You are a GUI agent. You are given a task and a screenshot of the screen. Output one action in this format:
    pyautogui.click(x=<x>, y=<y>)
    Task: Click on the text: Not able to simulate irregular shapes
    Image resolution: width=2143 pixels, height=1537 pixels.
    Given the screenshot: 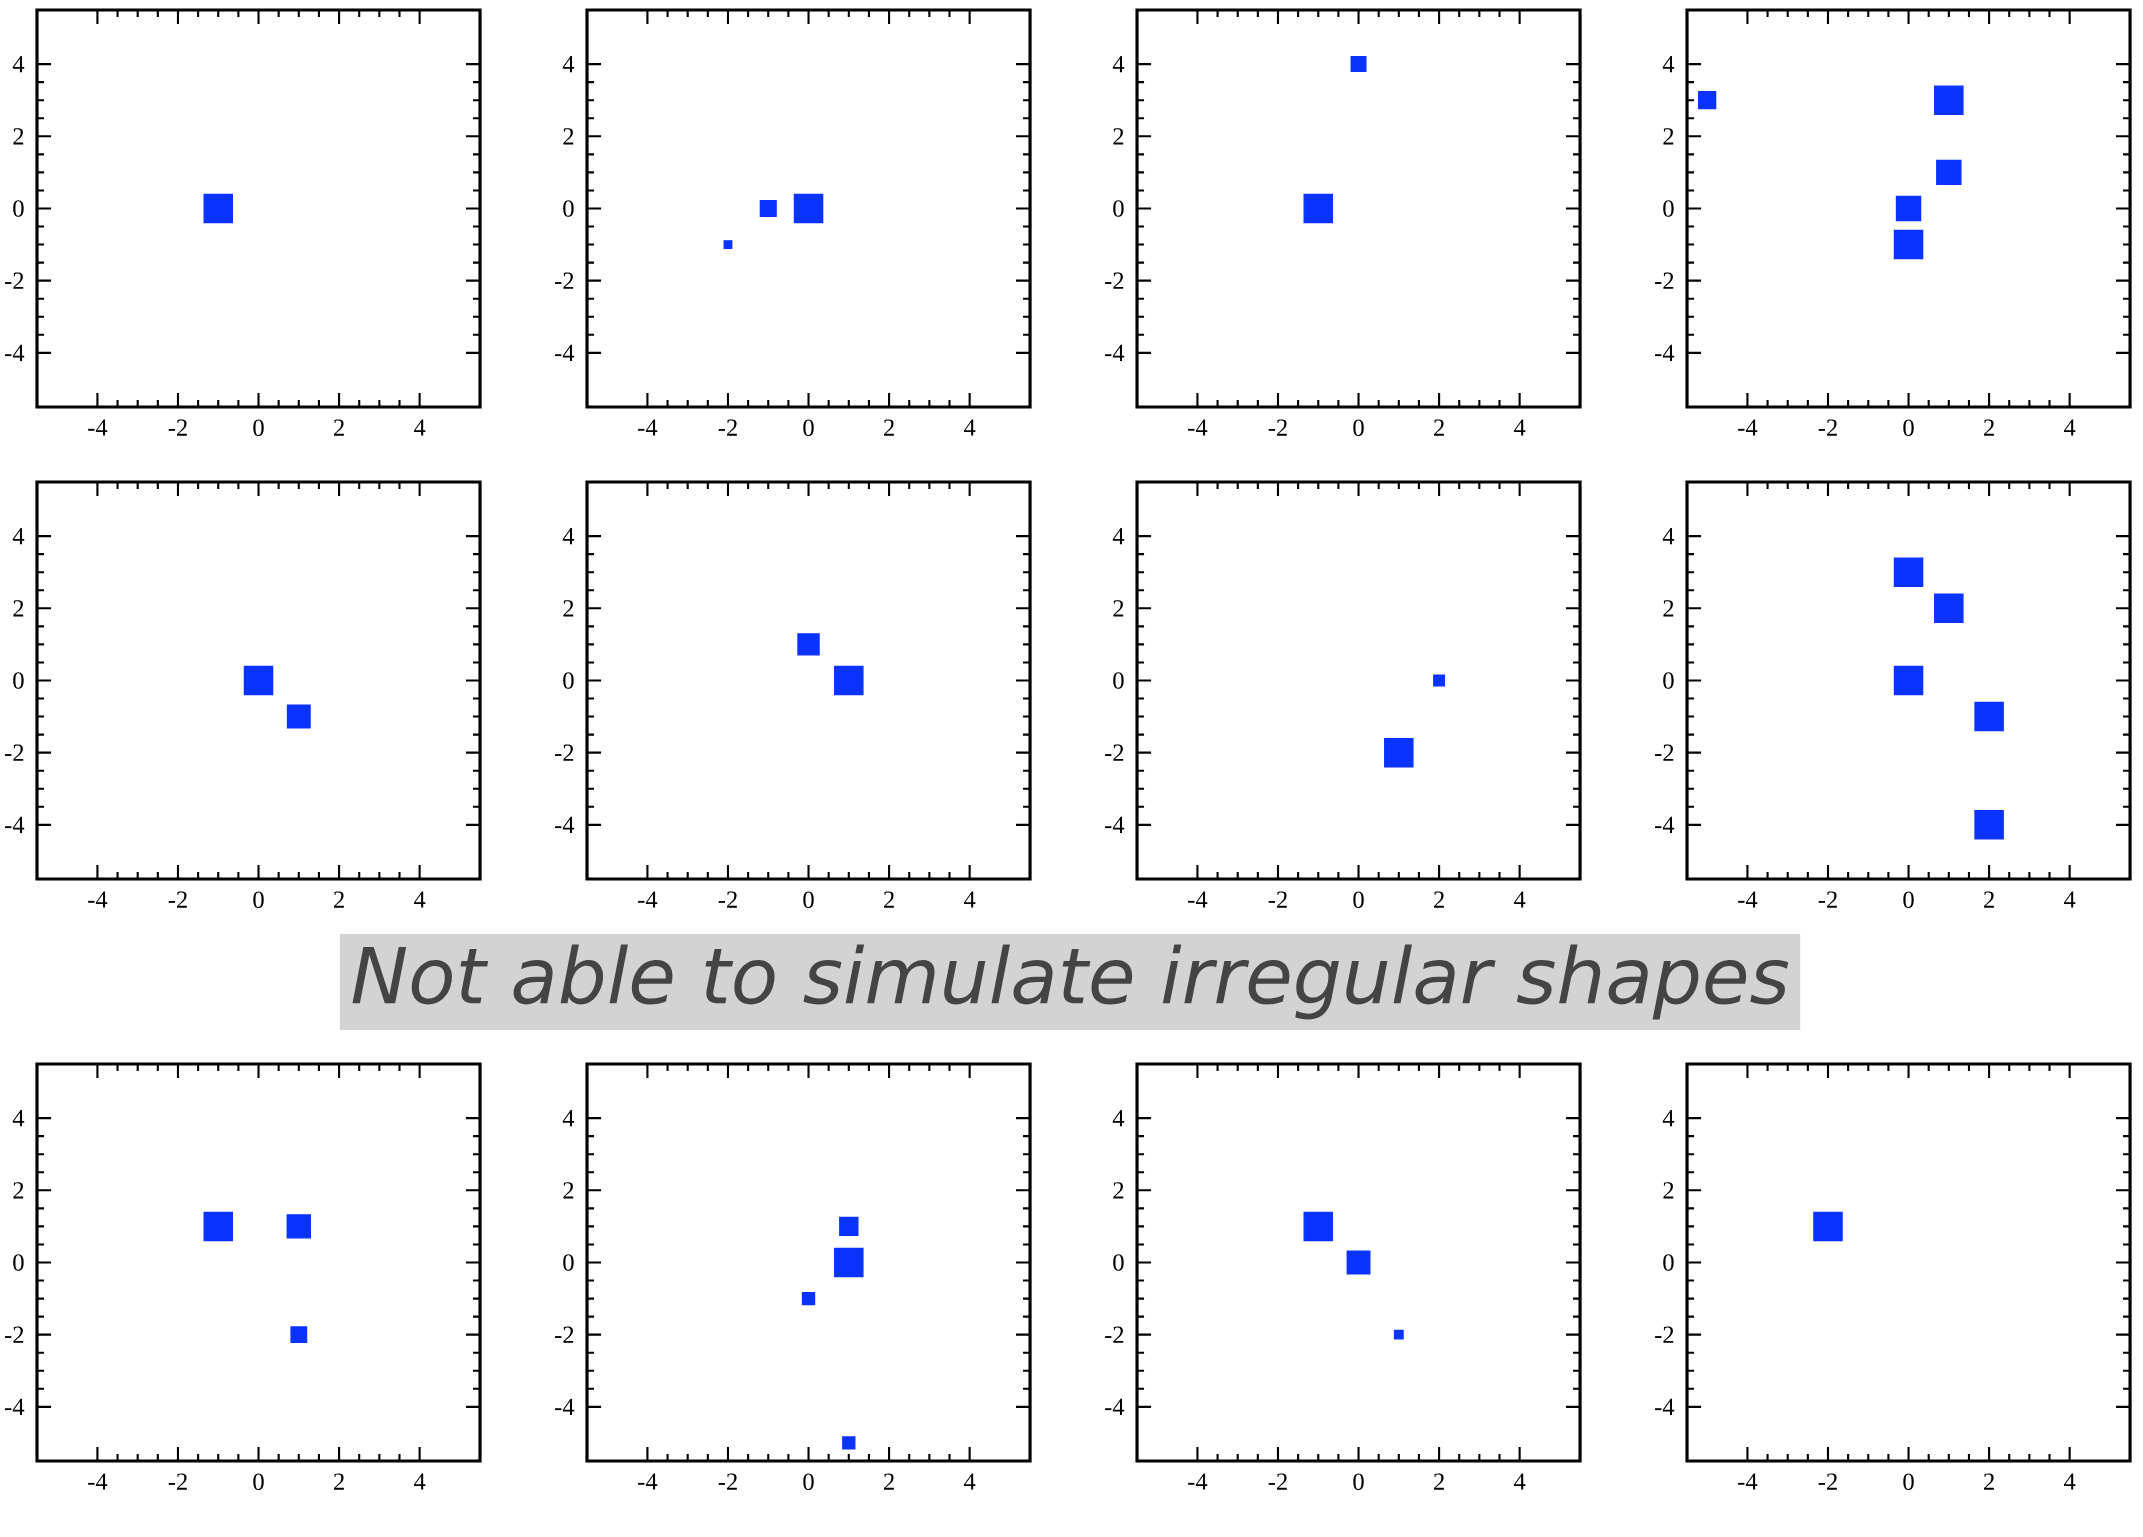 What is the action you would take?
    pyautogui.click(x=1070, y=982)
    